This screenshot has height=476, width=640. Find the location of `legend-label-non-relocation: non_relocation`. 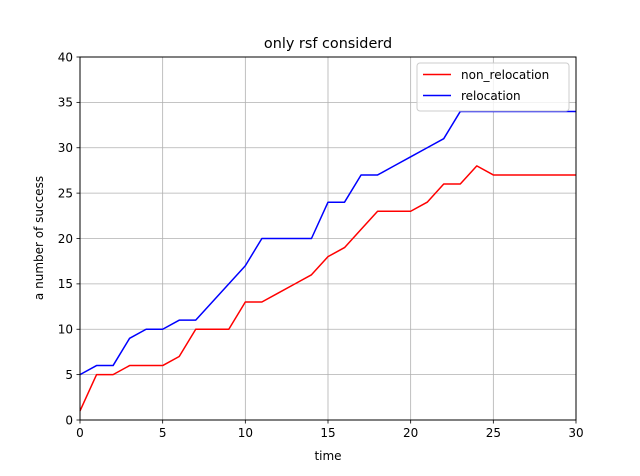

legend-label-non-relocation: non_relocation is located at coordinates (505, 75).